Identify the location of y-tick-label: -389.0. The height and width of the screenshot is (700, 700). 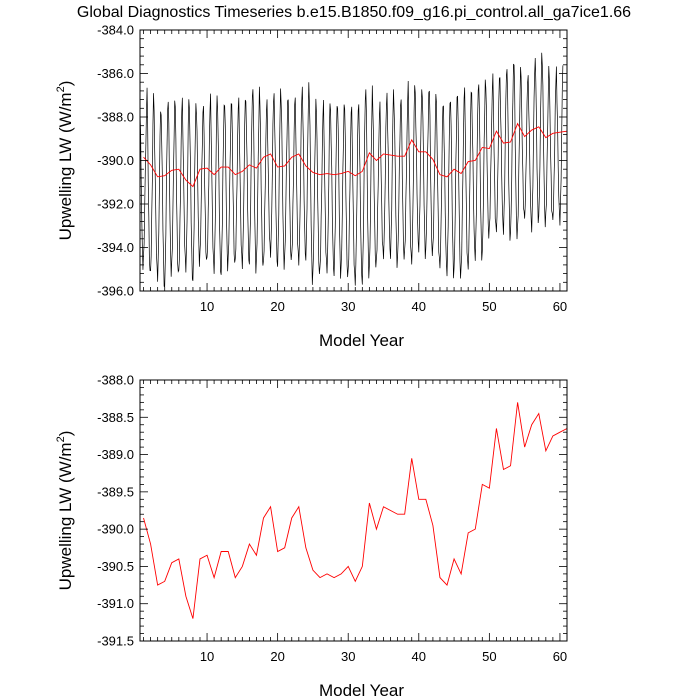
(115, 454).